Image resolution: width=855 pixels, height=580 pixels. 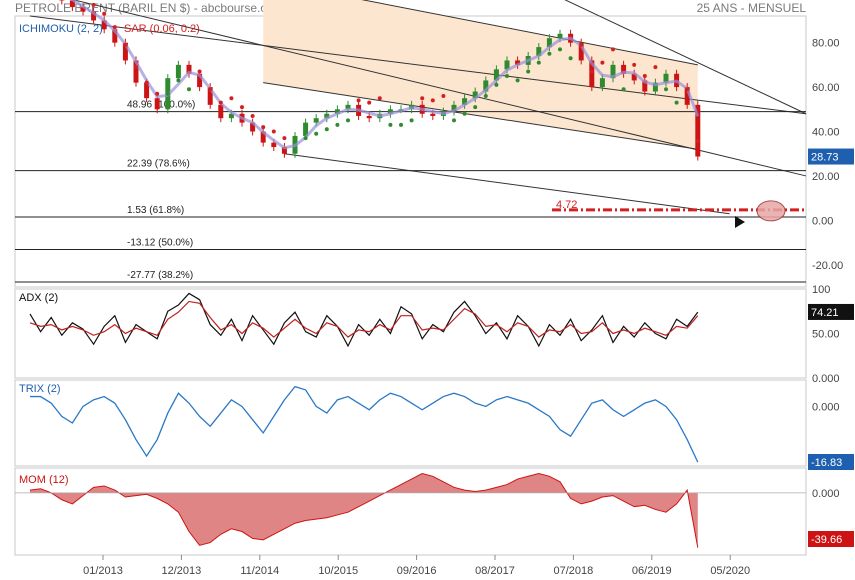 I want to click on adx-y-tick: 0.000, so click(x=826, y=379).